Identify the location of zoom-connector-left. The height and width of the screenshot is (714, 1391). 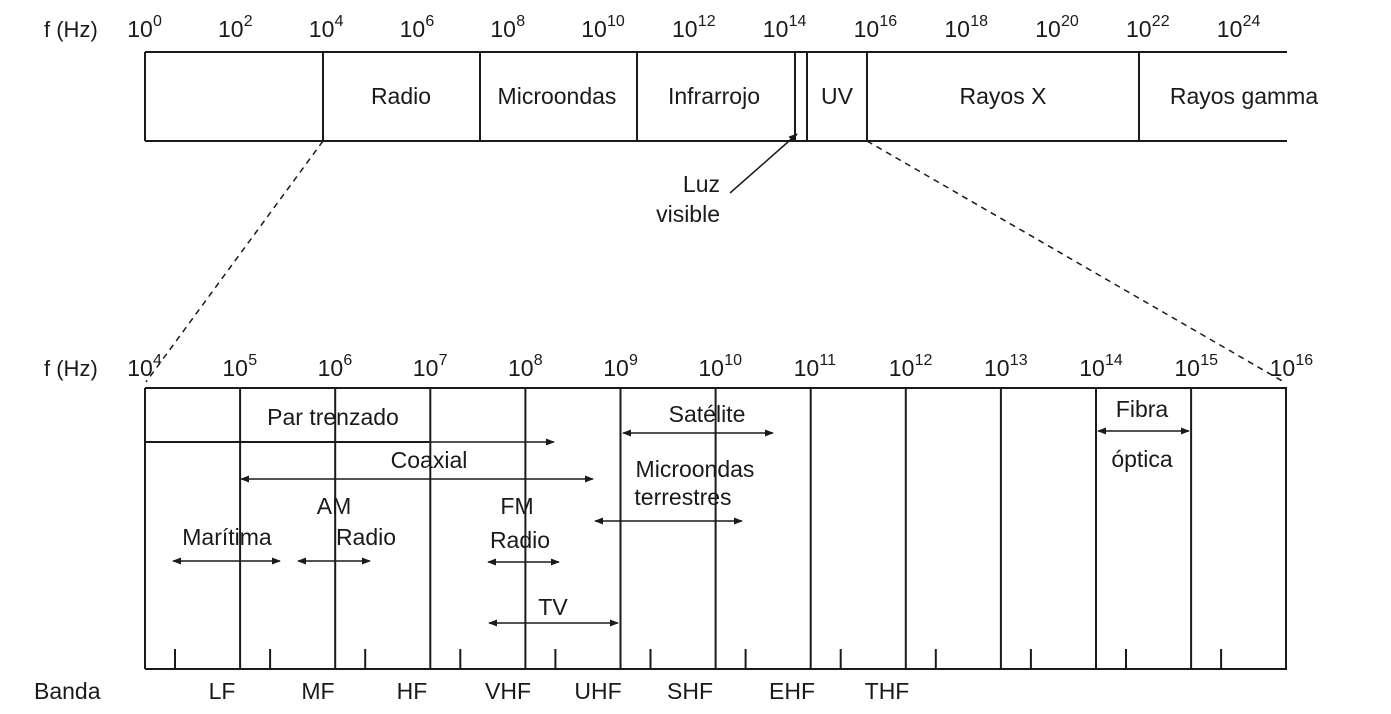
(234, 261).